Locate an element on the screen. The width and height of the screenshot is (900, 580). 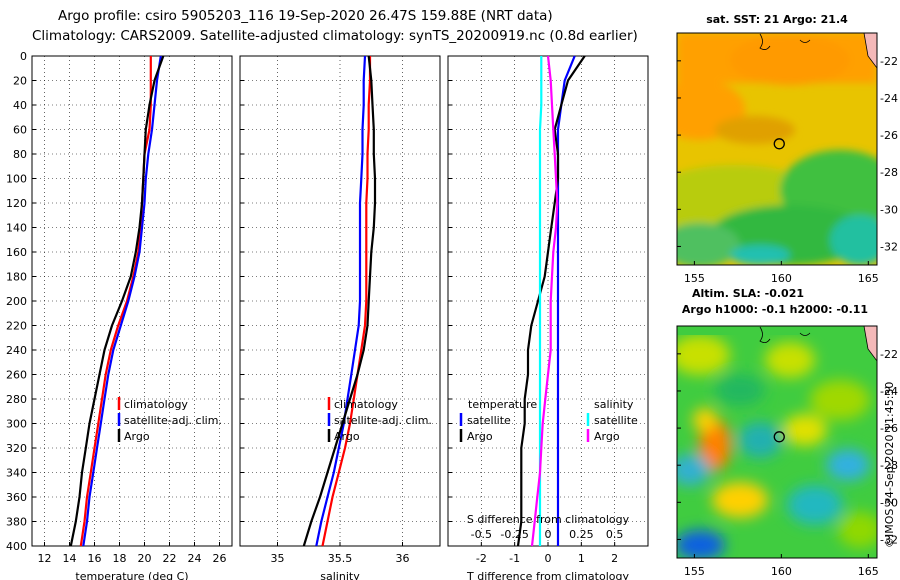
sst-map-ticks: 155 160 165 -22 -24 -26 -28 -30 -32 is located at coordinates (787, 170).